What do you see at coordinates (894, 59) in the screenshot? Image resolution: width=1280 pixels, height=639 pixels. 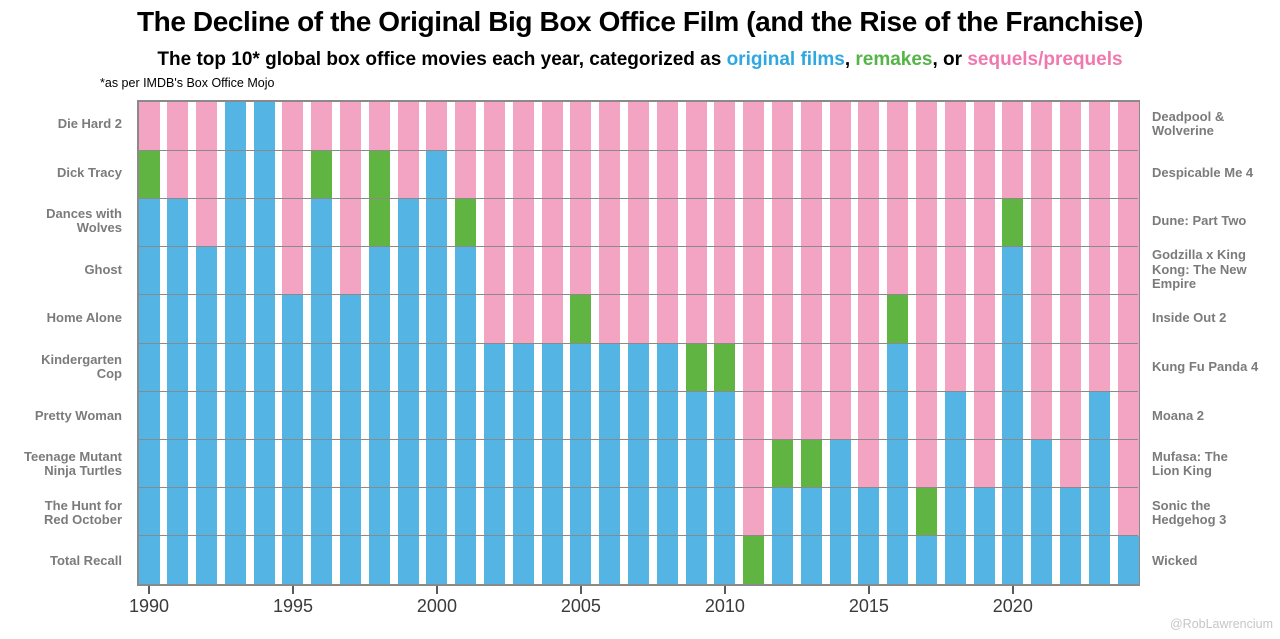 I see `legend-remakes: remakes` at bounding box center [894, 59].